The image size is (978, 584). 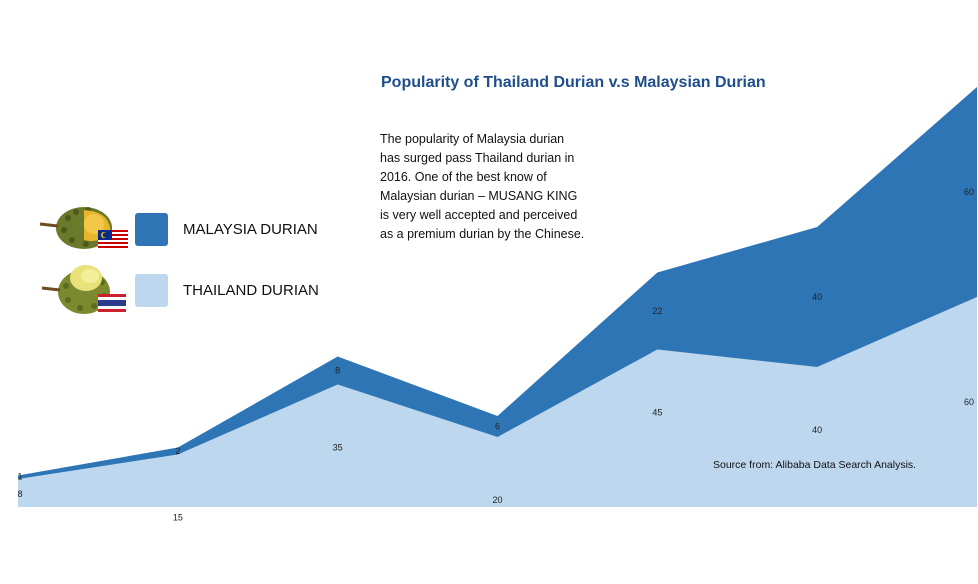 I want to click on malaysia-value-label: 1, so click(x=19, y=477).